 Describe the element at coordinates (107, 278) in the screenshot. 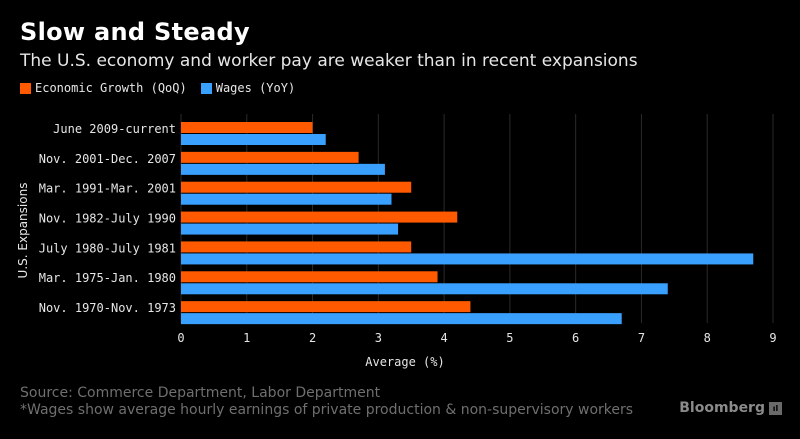

I see `y-category-label: Mar. 1975-Jan. 1980` at that location.